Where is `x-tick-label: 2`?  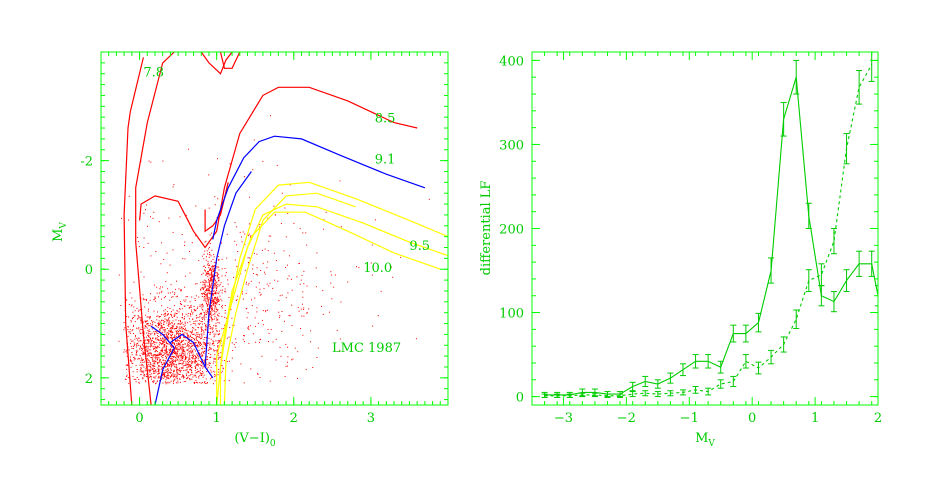
x-tick-label: 2 is located at coordinates (878, 418).